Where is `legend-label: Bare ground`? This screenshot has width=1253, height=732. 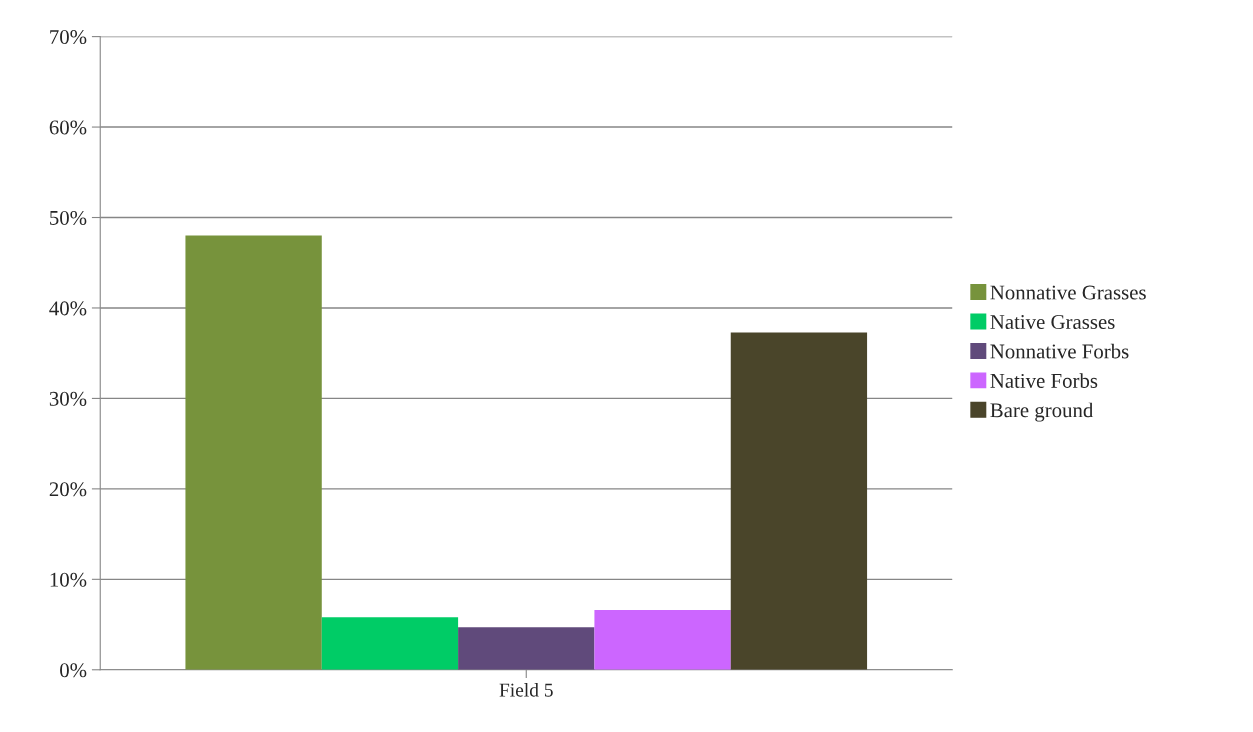
legend-label: Bare ground is located at coordinates (1042, 412).